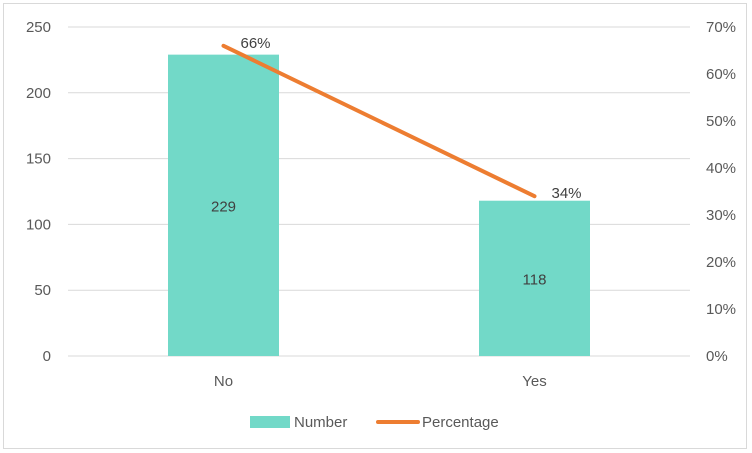 The image size is (752, 453). What do you see at coordinates (721, 192) in the screenshot?
I see `right-axis-ticks: 0% 10% 20% 30% 40% 50% 60% 70%` at bounding box center [721, 192].